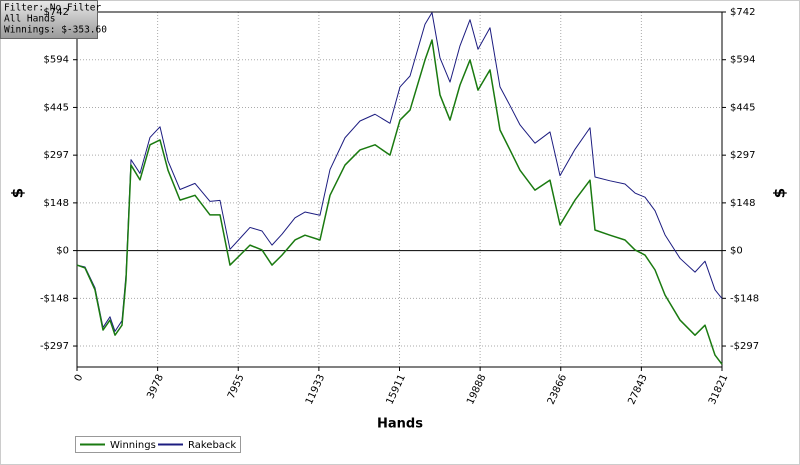 This screenshot has height=465, width=800. Describe the element at coordinates (54, 298) in the screenshot. I see `y-tick-label: -$148` at that location.